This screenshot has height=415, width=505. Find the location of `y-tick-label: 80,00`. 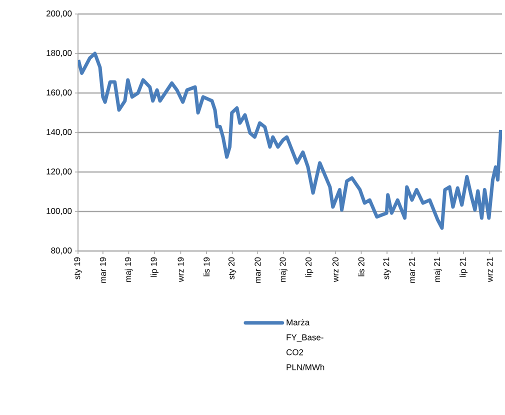

y-tick-label: 80,00 is located at coordinates (61, 251).